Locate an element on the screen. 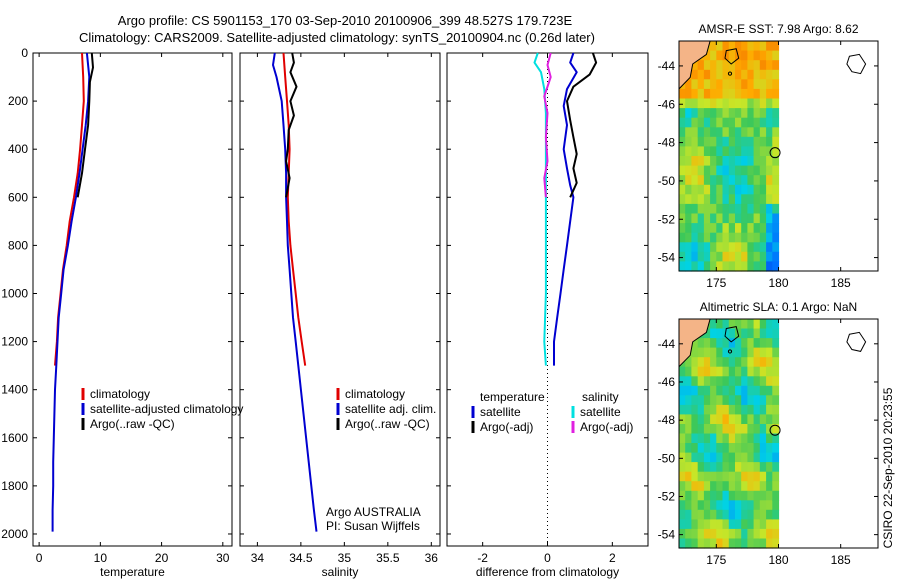 The image size is (900, 580). salinity-legend-label: satellite adj. clim. is located at coordinates (390, 409).